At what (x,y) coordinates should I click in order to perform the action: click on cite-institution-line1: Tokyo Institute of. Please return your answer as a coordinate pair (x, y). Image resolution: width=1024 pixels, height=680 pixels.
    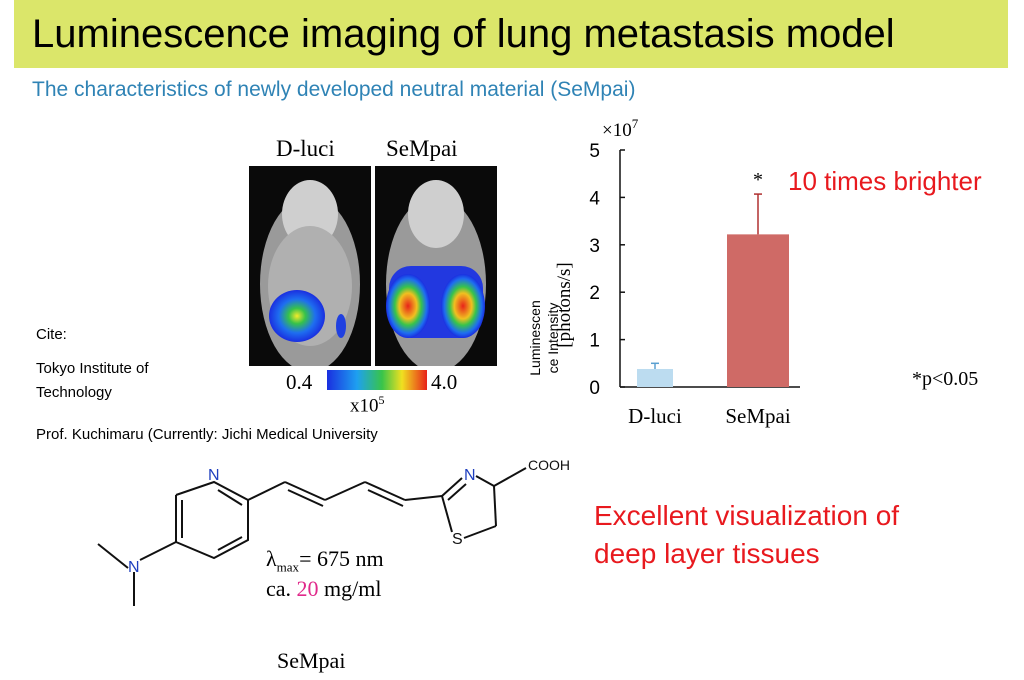
    Looking at the image, I should click on (92, 368).